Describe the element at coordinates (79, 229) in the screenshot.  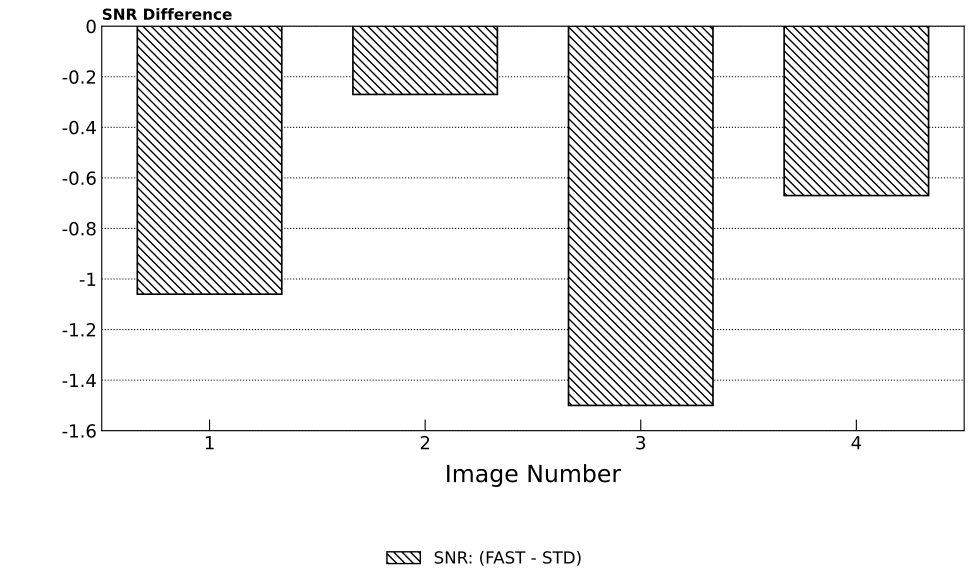
I see `y-tick-label: -0.8` at that location.